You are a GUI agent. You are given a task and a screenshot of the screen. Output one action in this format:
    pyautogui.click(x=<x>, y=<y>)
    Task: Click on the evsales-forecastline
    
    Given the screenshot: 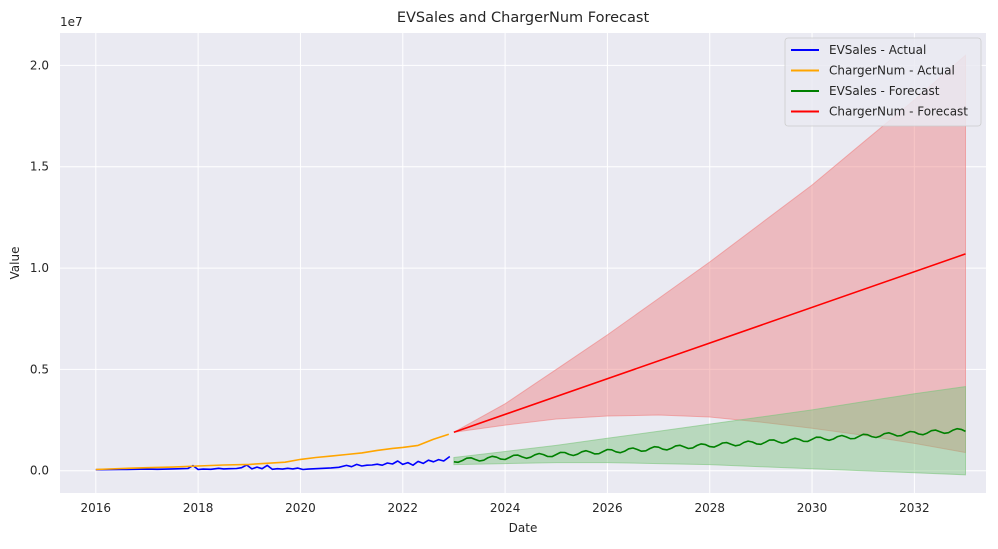 What is the action you would take?
    pyautogui.click(x=709, y=445)
    